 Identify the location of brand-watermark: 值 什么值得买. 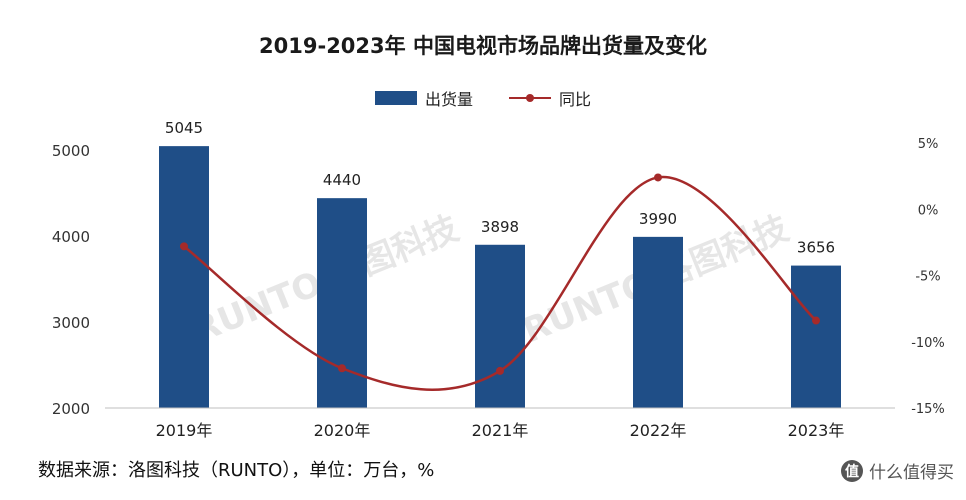
(897, 470).